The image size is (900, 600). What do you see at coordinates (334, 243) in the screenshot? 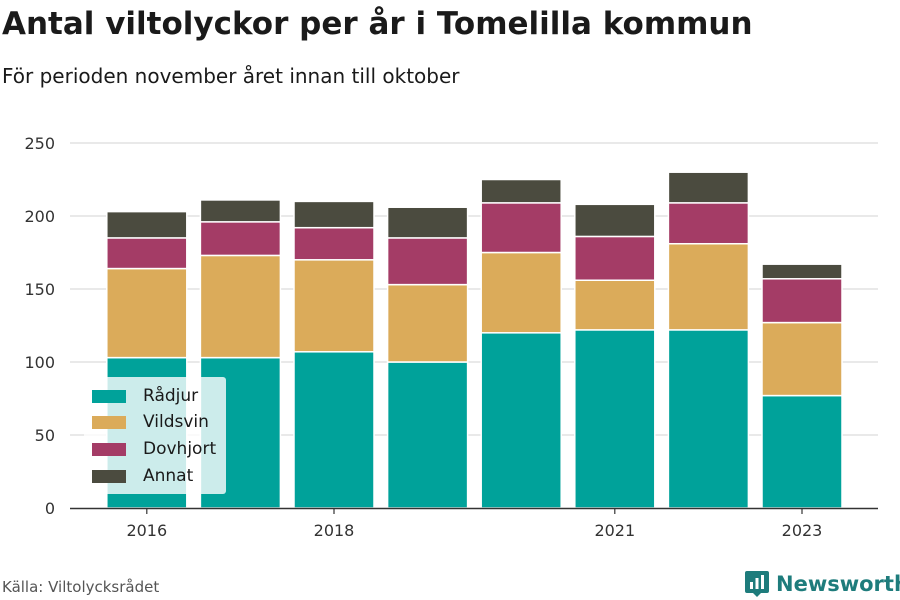
I see `bar-dovhjort-2018` at bounding box center [334, 243].